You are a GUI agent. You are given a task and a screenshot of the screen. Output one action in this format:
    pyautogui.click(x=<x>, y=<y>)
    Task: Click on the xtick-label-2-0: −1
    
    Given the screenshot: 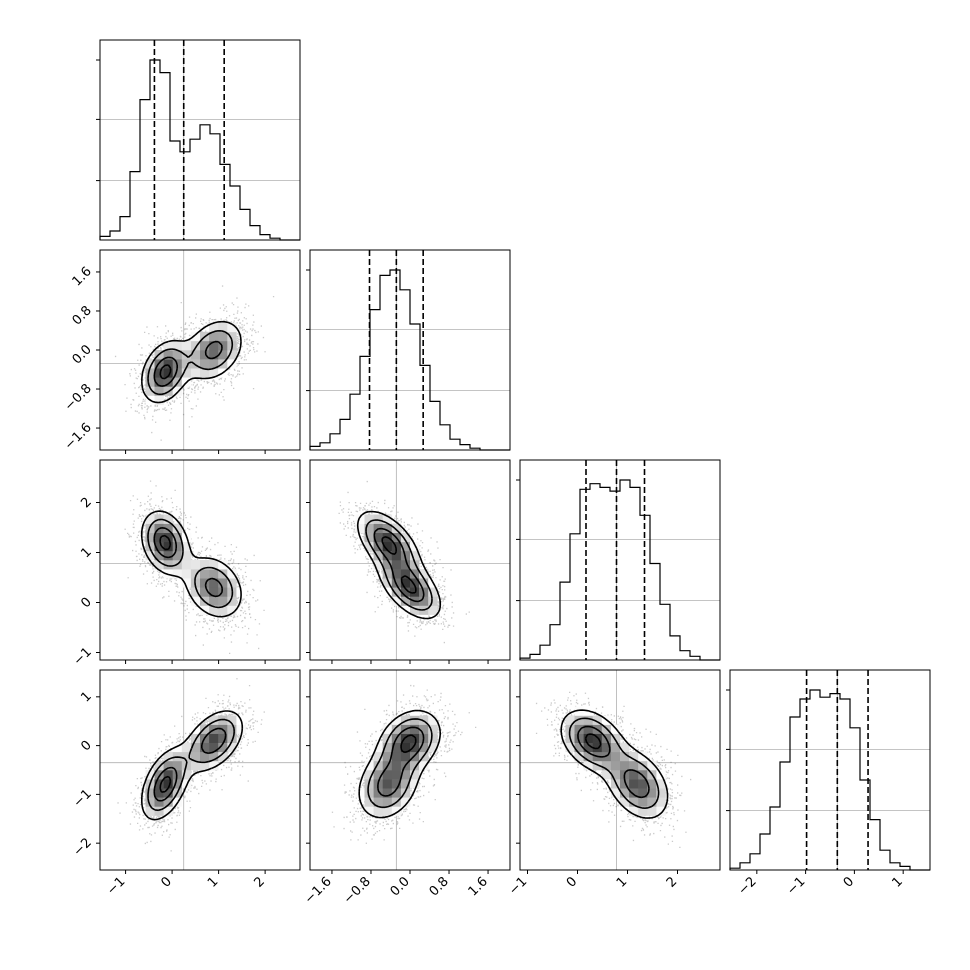 What is the action you would take?
    pyautogui.click(x=518, y=886)
    